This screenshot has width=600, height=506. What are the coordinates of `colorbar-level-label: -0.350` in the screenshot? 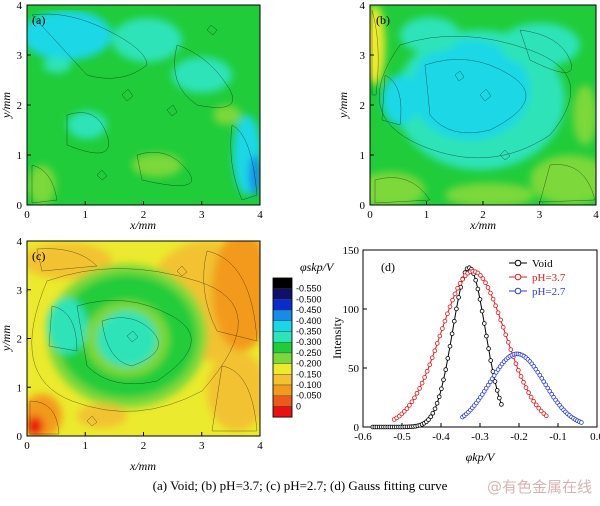 It's located at (309, 332).